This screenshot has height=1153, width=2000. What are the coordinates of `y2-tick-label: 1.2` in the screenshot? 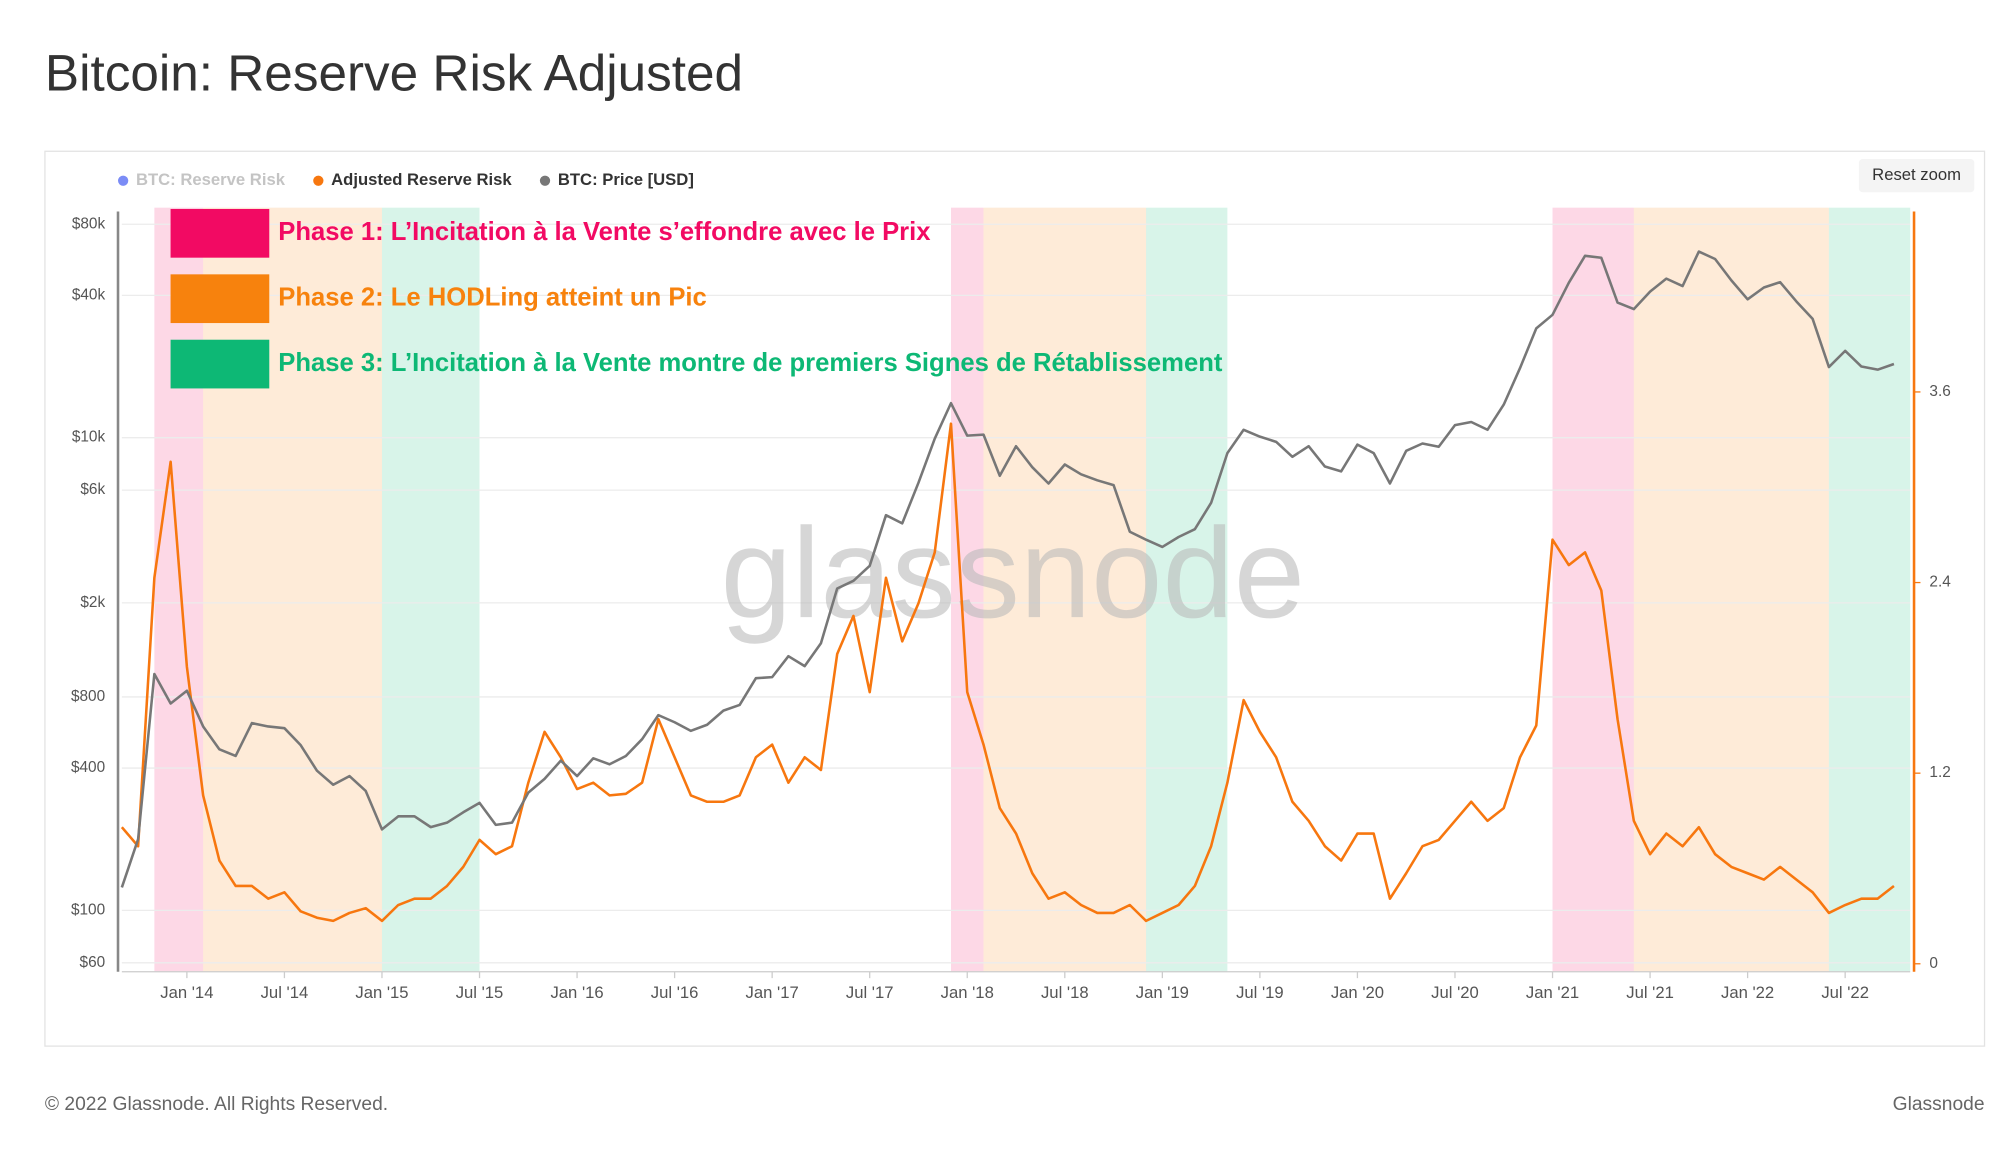 It's located at (1939, 772).